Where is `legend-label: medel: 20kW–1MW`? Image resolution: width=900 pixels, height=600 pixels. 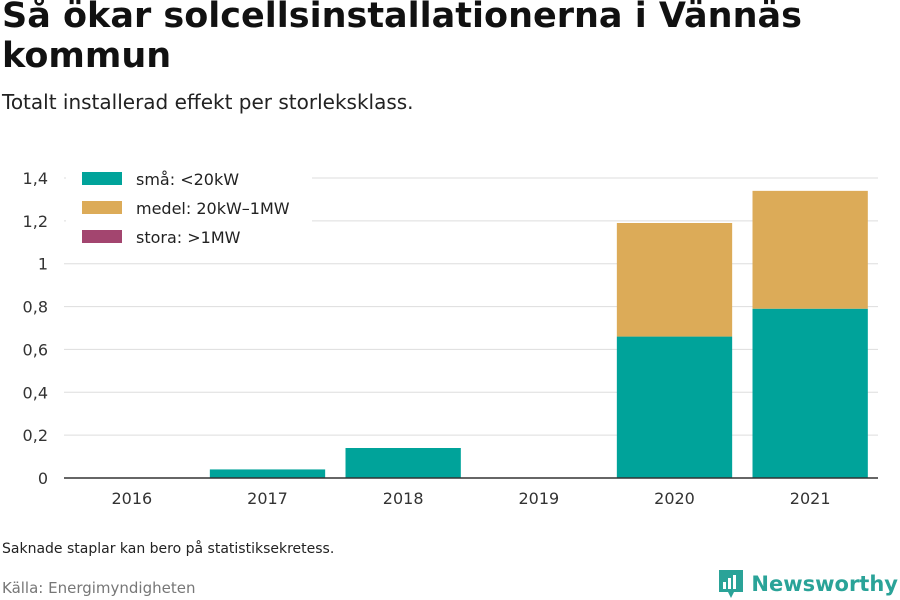
legend-label: medel: 20kW–1MW is located at coordinates (213, 208).